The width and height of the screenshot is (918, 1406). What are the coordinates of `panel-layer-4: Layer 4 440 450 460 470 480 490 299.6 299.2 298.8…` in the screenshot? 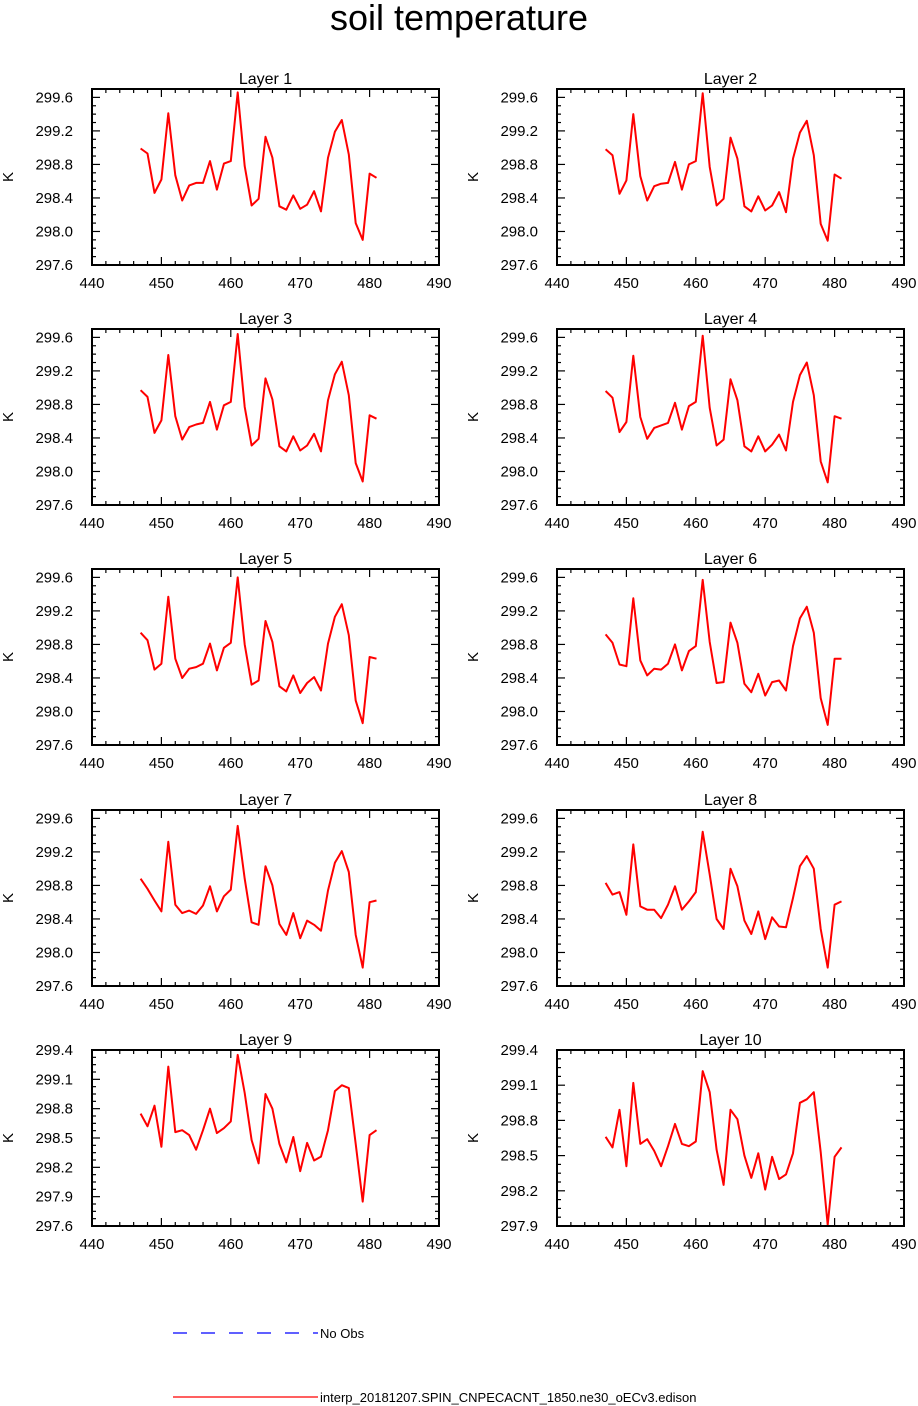 It's located at (691, 421).